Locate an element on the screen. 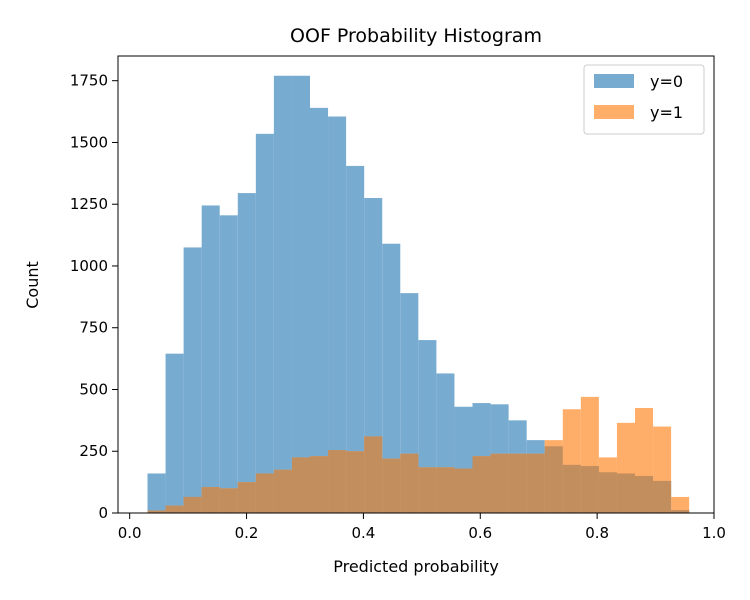  legend-label-y0: y=0 is located at coordinates (666, 81).